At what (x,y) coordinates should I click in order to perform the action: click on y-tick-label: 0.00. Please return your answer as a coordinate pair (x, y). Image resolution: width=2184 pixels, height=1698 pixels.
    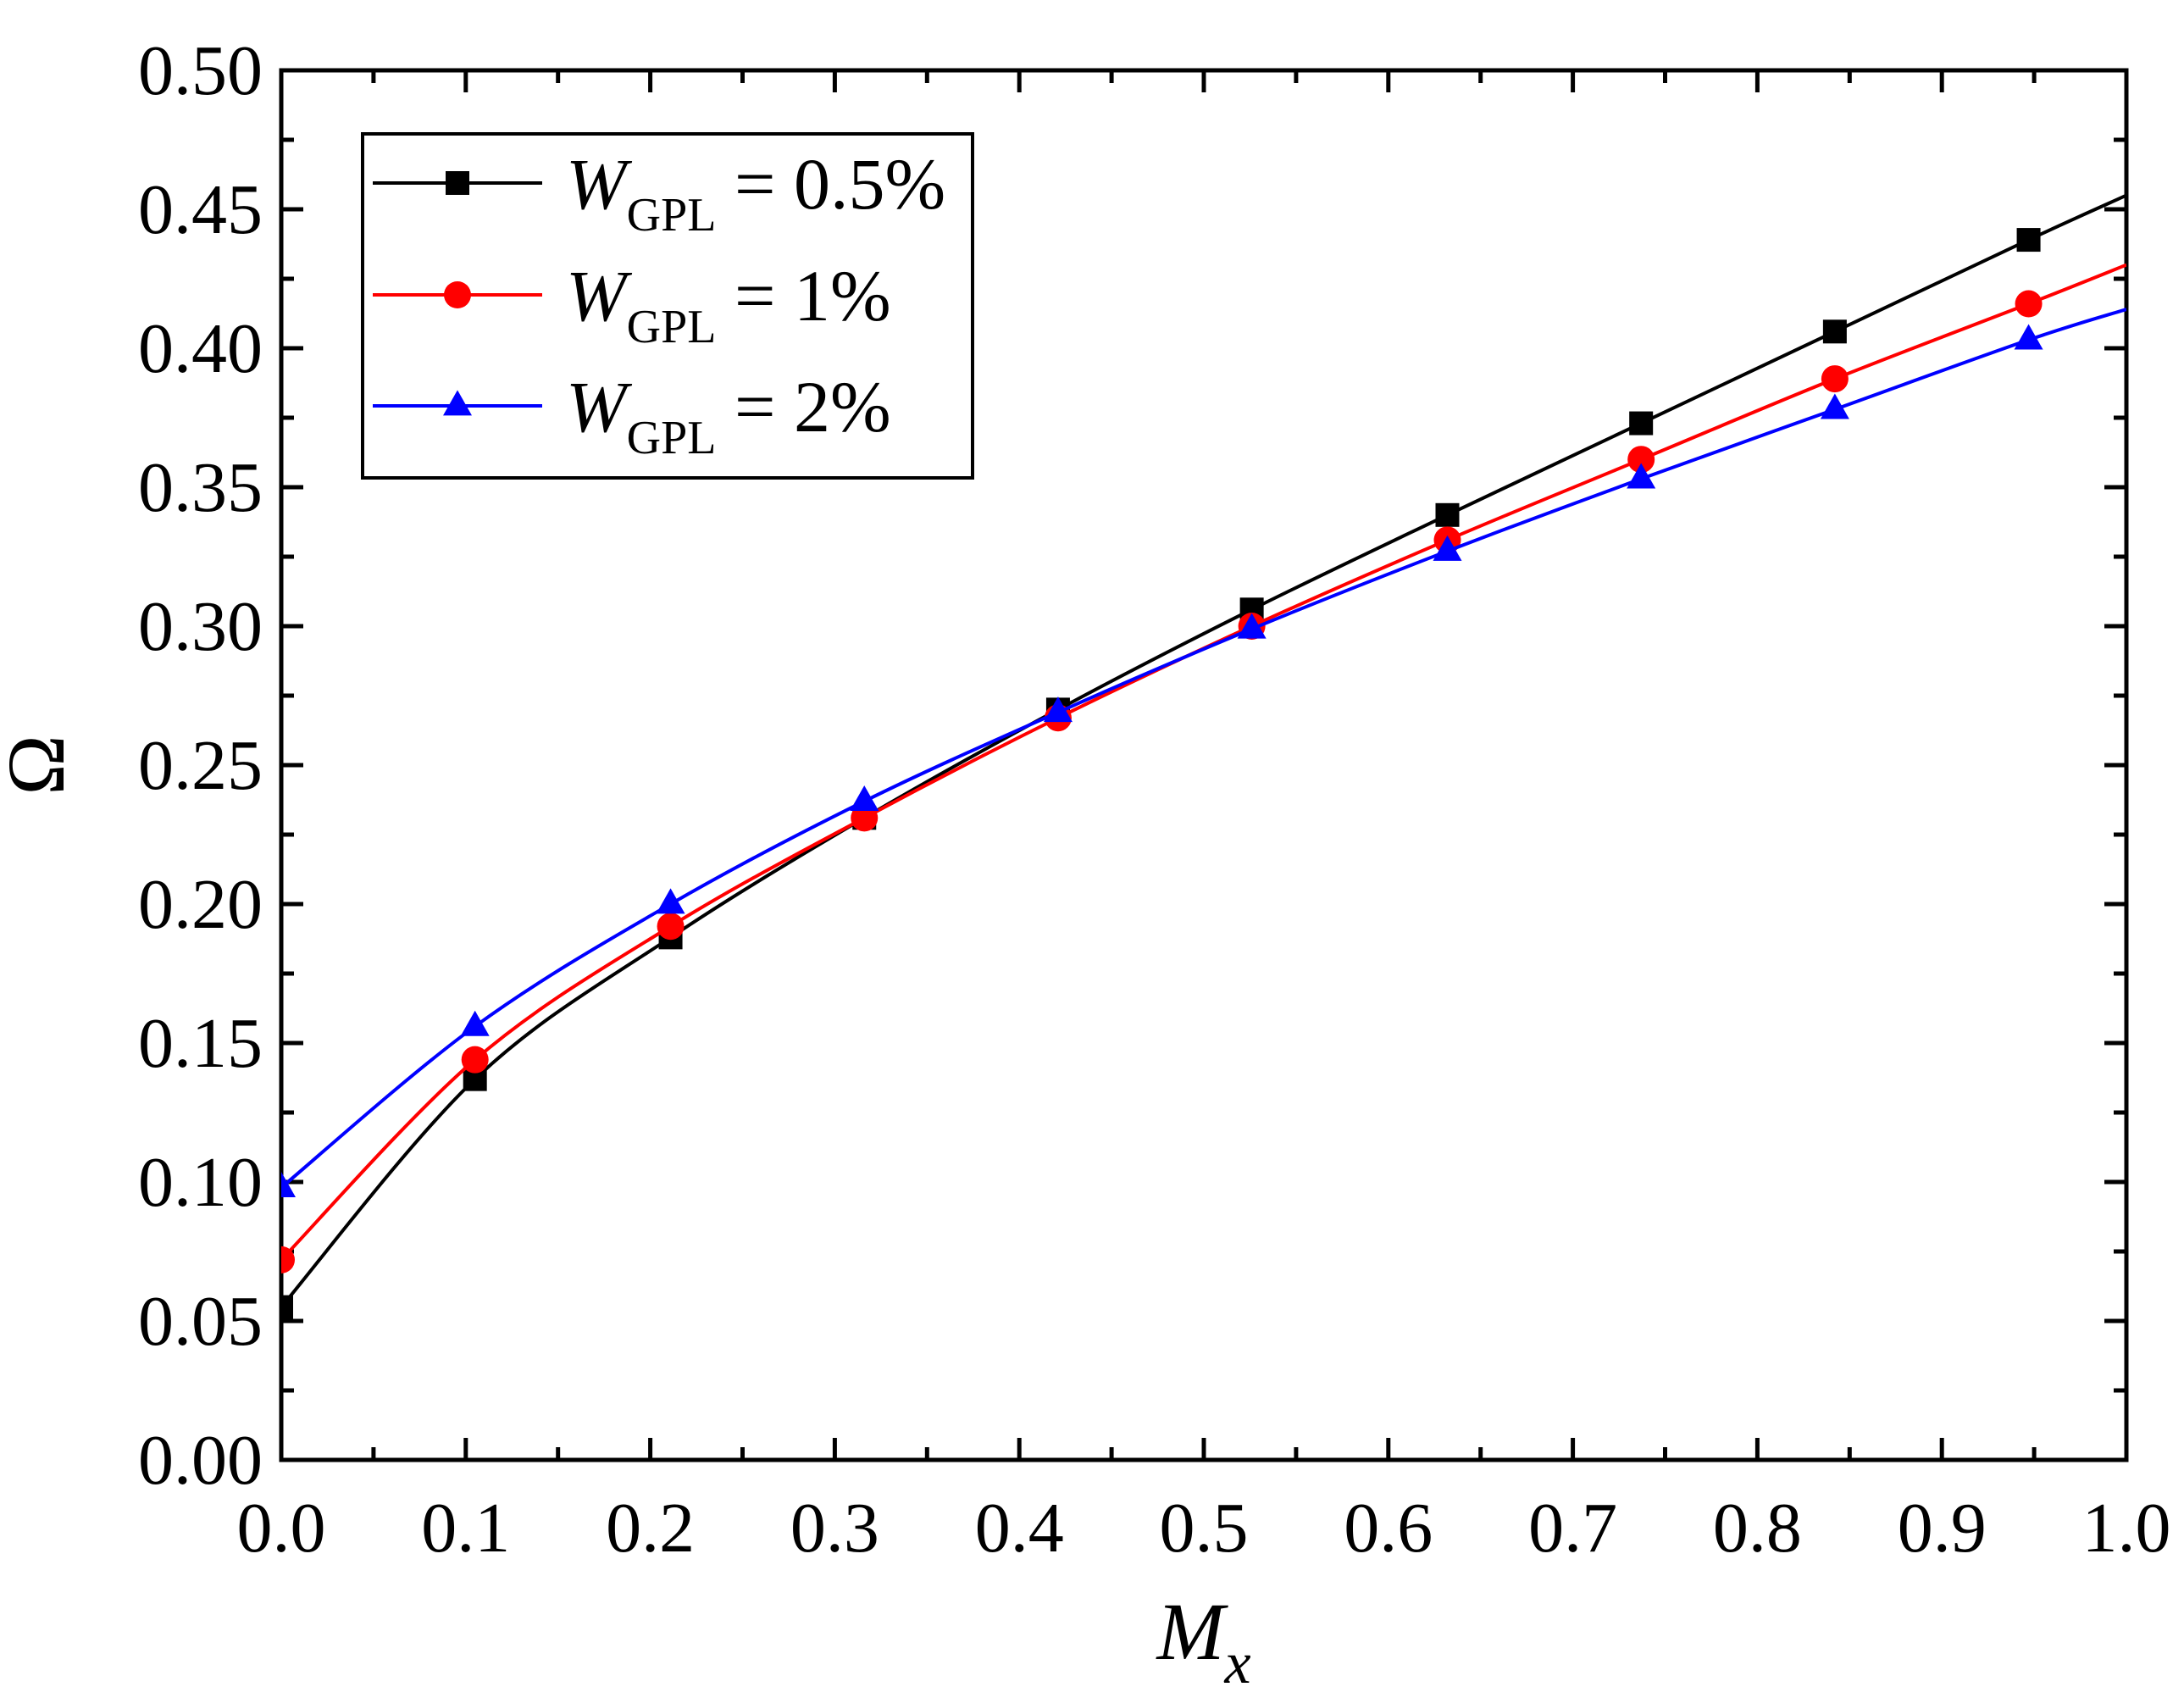
    Looking at the image, I should click on (200, 1460).